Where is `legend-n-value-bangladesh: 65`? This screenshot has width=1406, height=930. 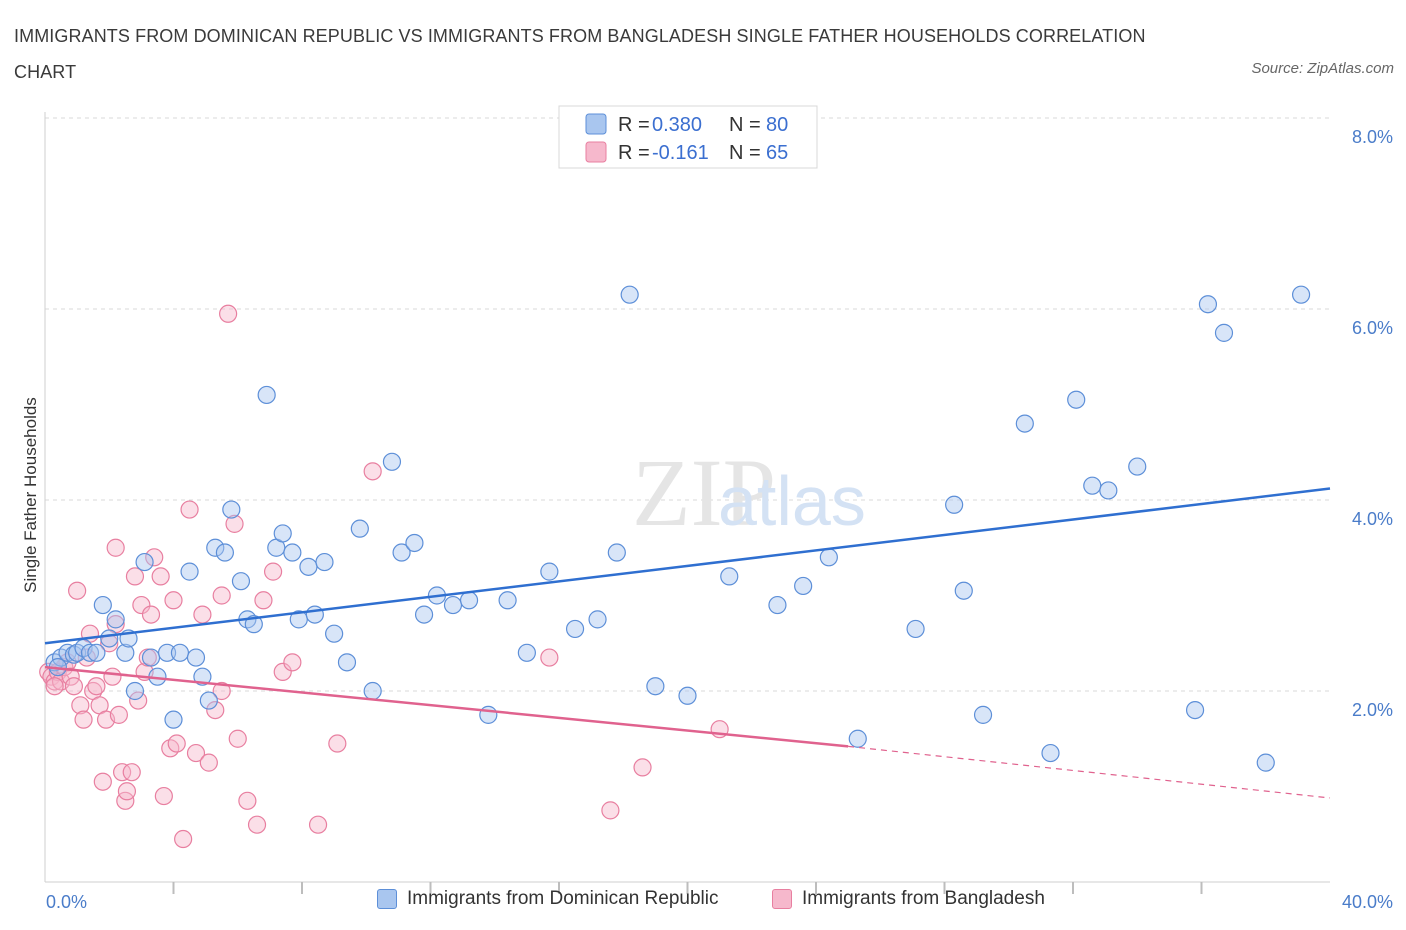 legend-n-value-bangladesh: 65 is located at coordinates (777, 153).